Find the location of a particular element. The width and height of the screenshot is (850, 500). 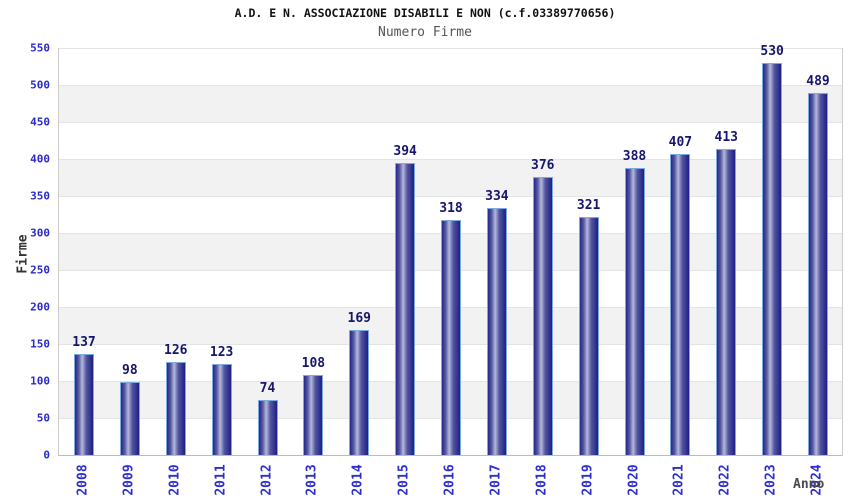

bar-value-label: 530 is located at coordinates (772, 51).